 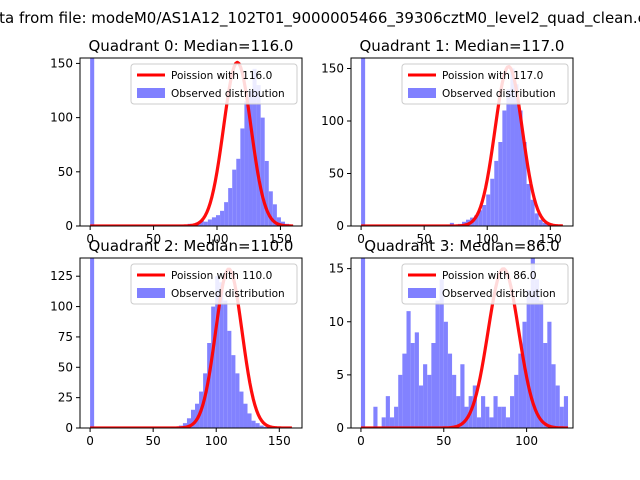 What do you see at coordinates (65, 337) in the screenshot?
I see `y-tick-label: 75` at bounding box center [65, 337].